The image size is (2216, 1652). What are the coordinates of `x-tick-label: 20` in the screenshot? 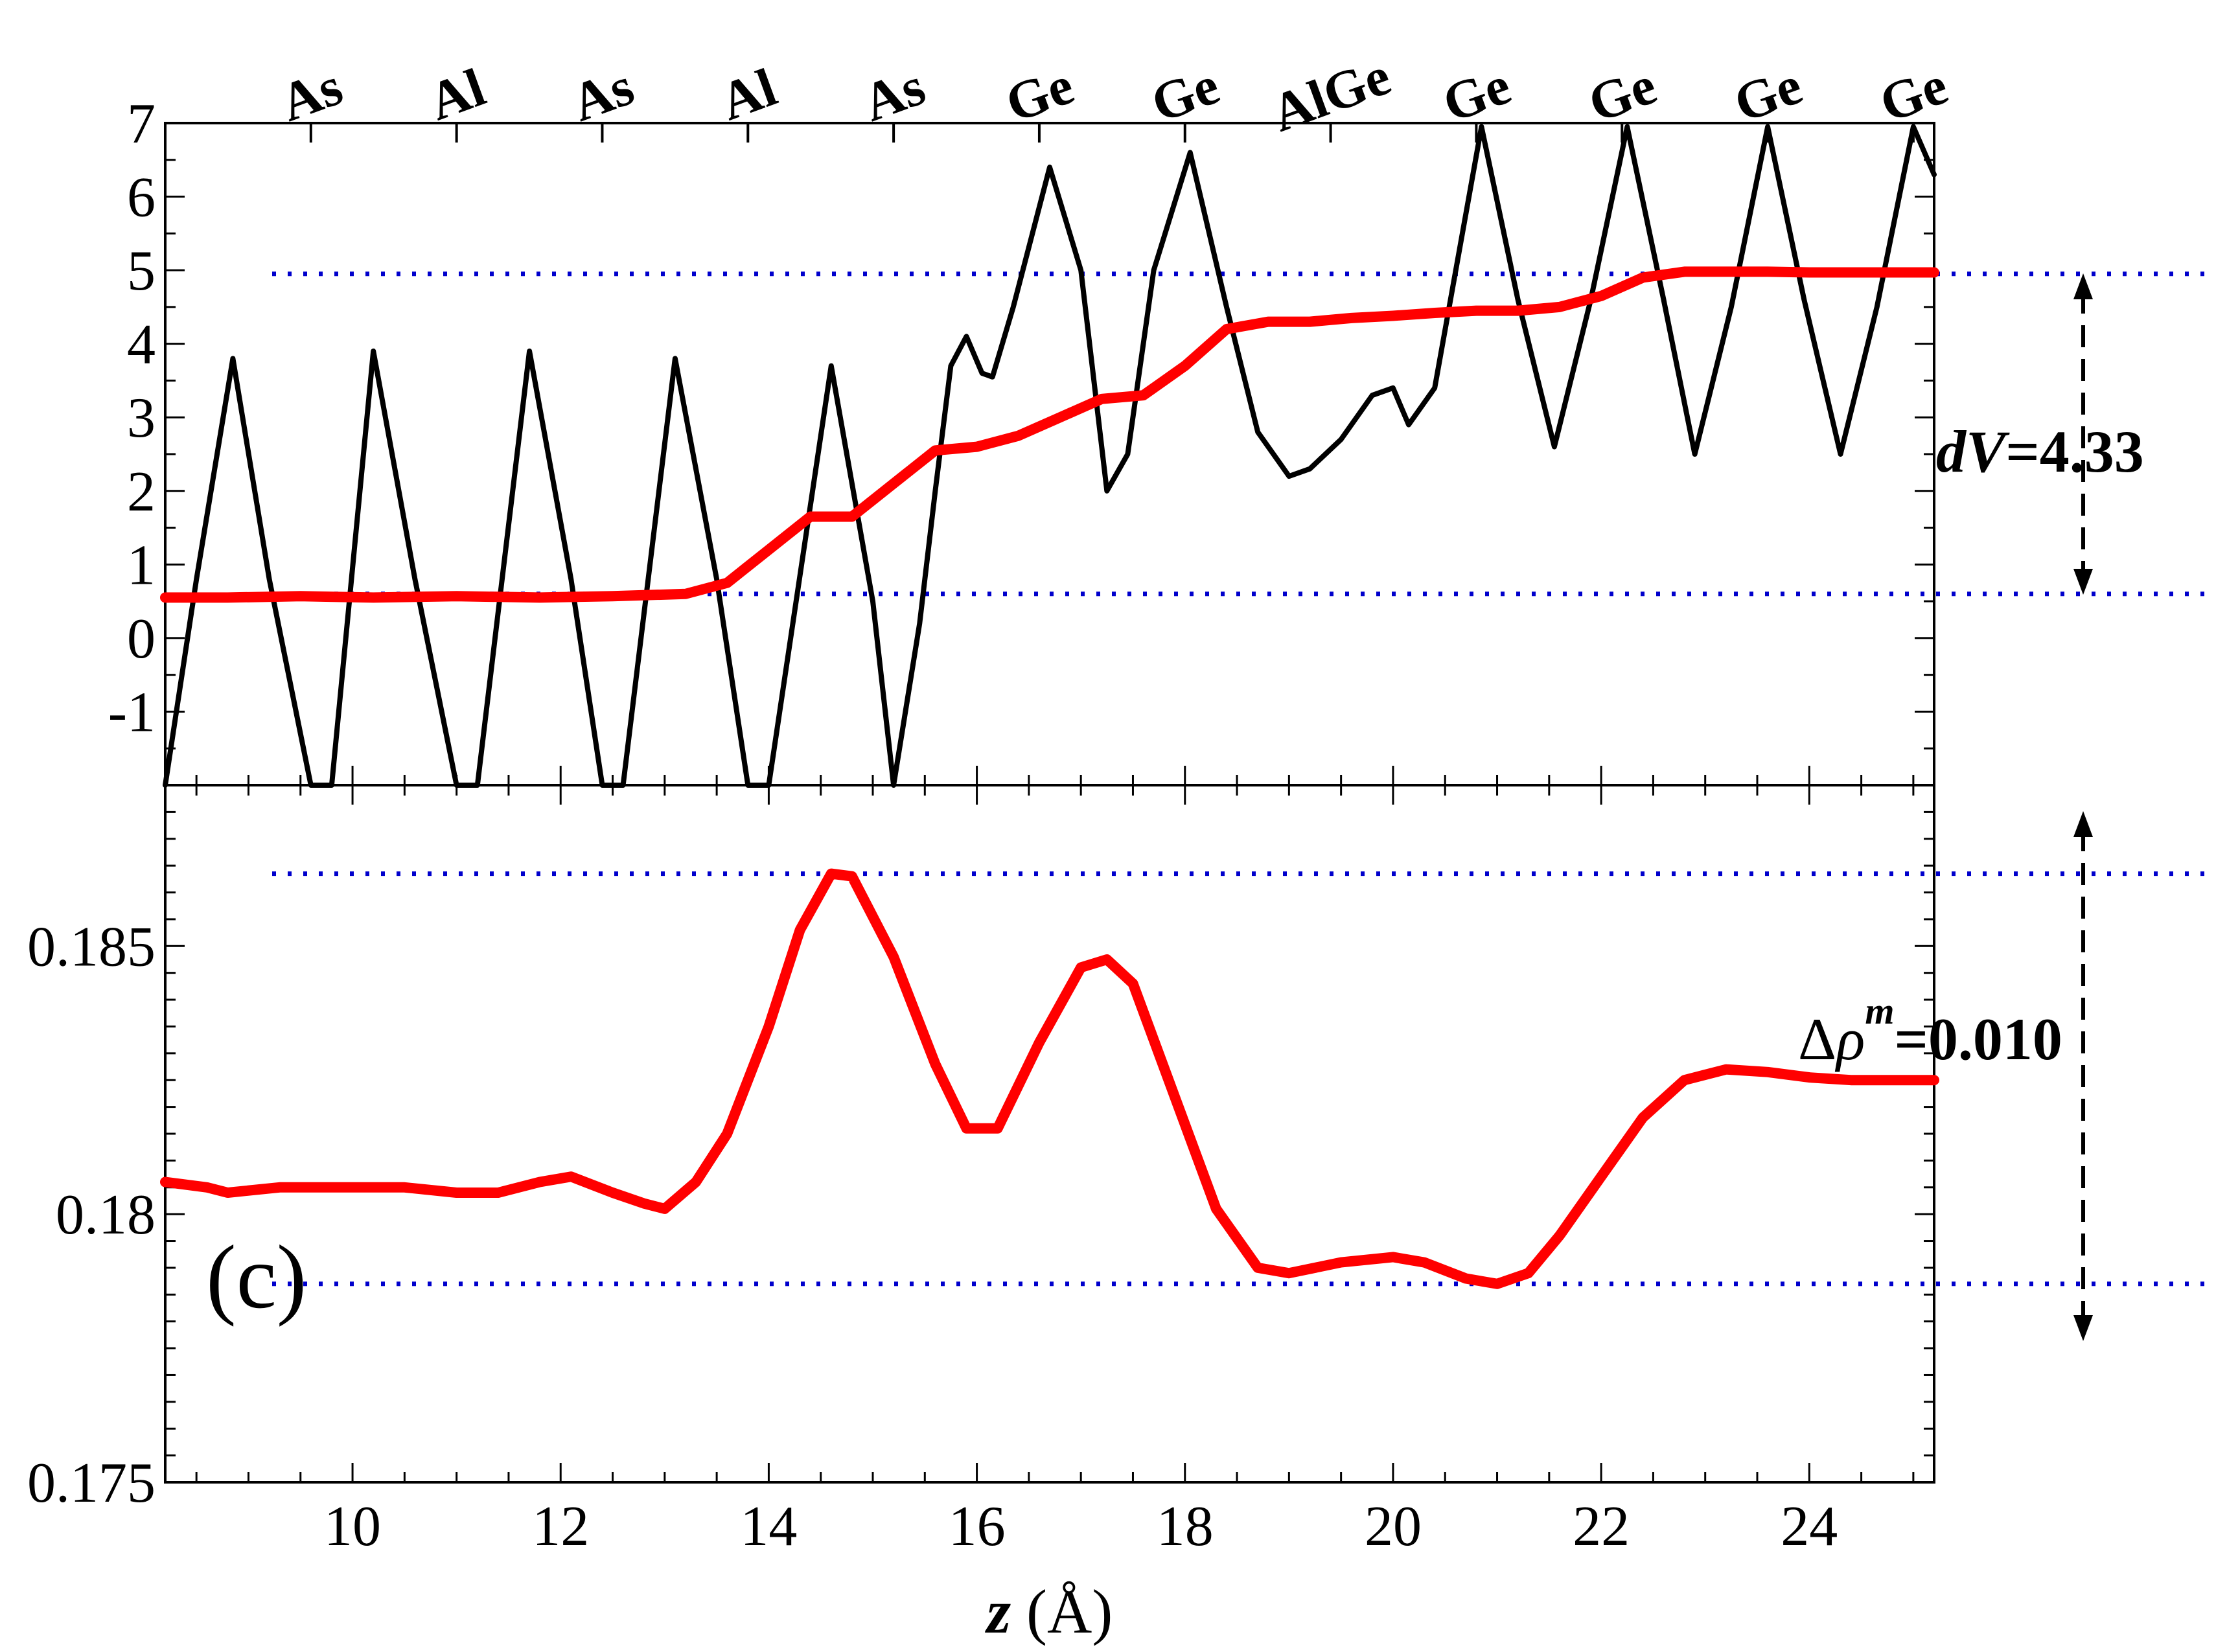 It's located at (1393, 1526).